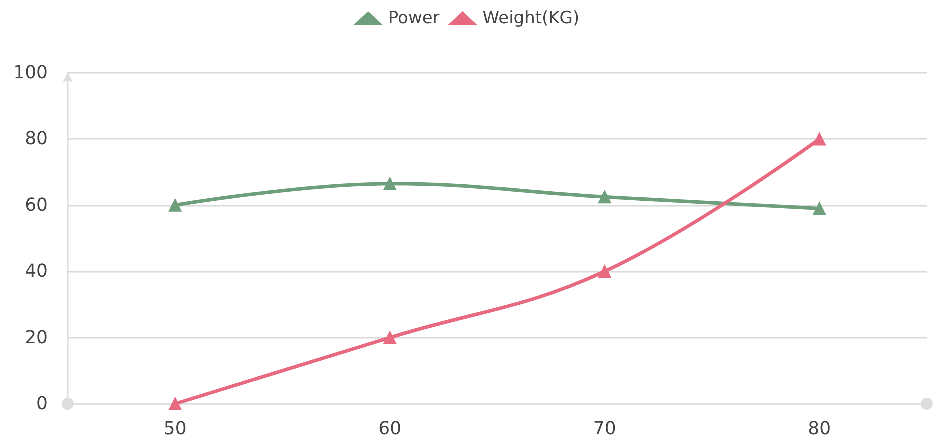  What do you see at coordinates (36, 139) in the screenshot?
I see `y-tick-label: 80` at bounding box center [36, 139].